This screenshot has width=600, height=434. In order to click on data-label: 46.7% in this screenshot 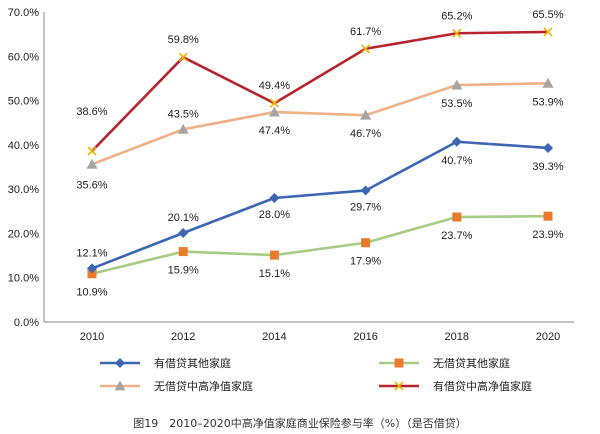, I will do `click(365, 134)`.